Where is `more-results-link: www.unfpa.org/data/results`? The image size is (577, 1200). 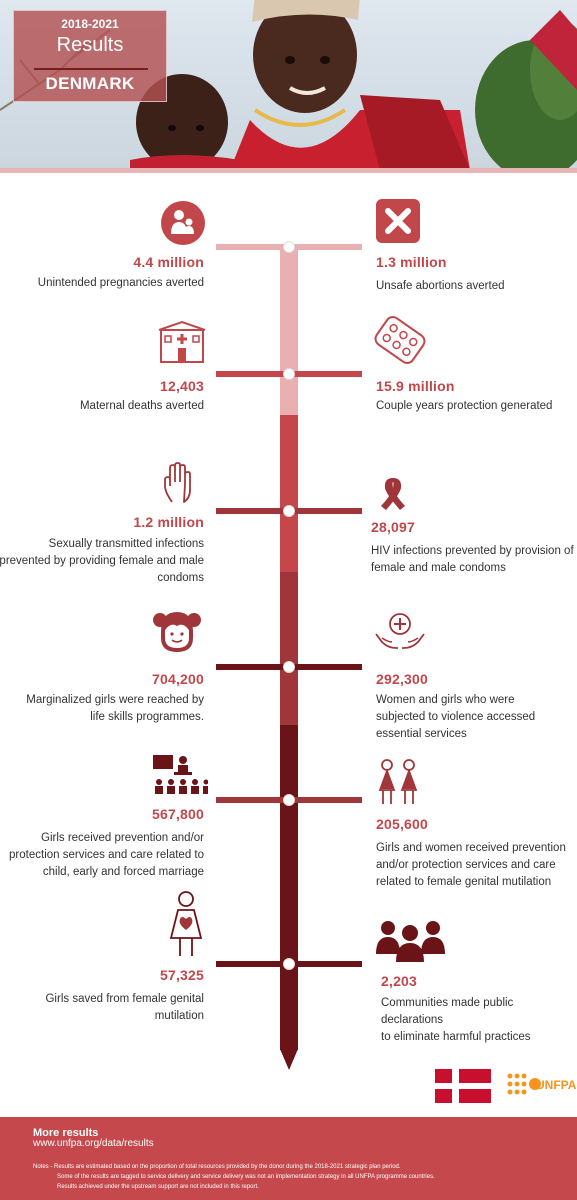
more-results-link: www.unfpa.org/data/results is located at coordinates (93, 1143).